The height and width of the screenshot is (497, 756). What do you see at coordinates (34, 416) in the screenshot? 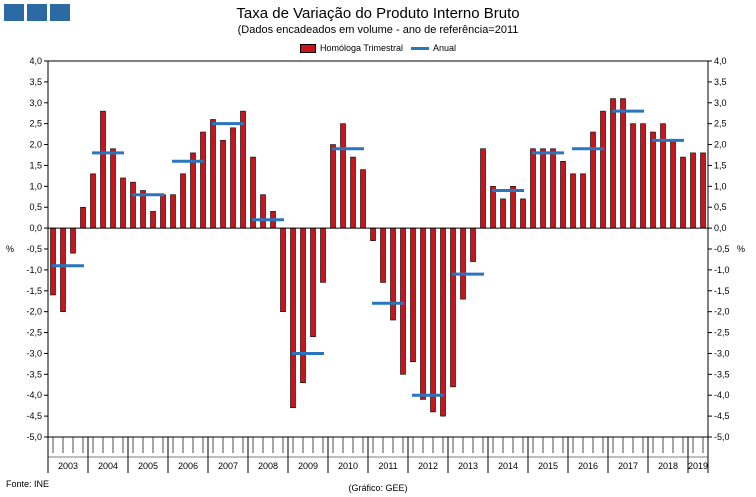
I see `y-tick-label-left: -4,5` at bounding box center [34, 416].